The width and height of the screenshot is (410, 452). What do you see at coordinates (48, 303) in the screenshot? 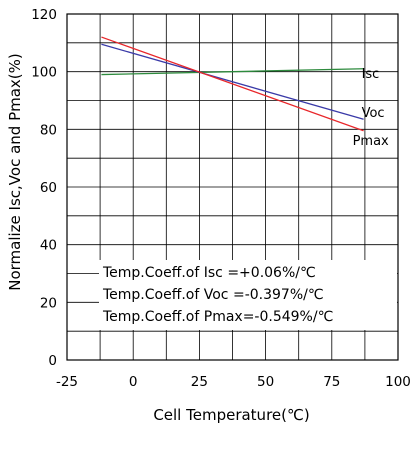
I see `y-tick-label: 20` at bounding box center [48, 303].